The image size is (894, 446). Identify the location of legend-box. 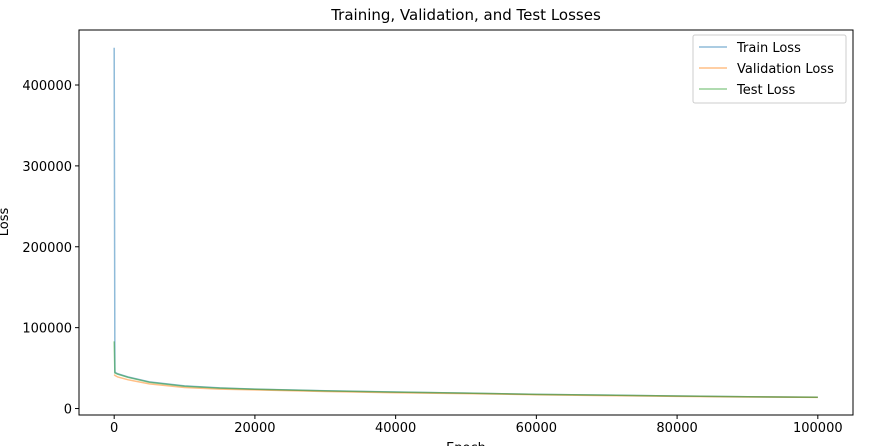
(769, 69).